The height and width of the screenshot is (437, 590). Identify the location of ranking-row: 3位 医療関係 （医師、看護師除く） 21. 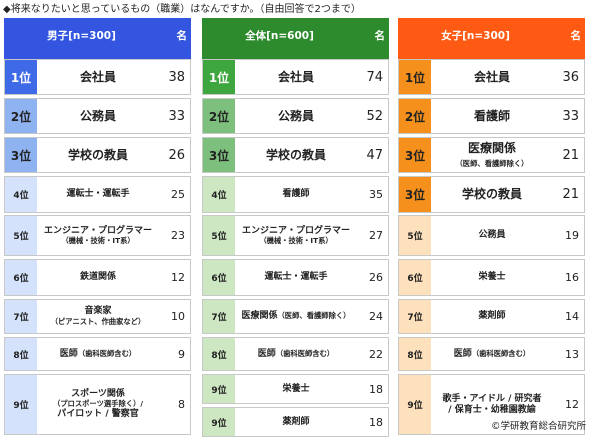
(491, 155).